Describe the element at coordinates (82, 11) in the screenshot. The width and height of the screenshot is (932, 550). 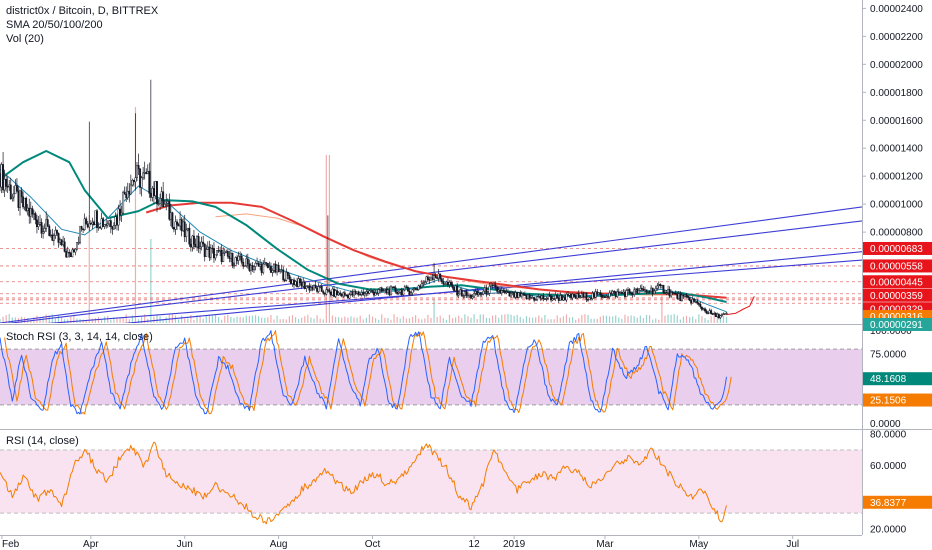
I see `symbol-title: district0x / Bitcoin, D, BITTREX` at that location.